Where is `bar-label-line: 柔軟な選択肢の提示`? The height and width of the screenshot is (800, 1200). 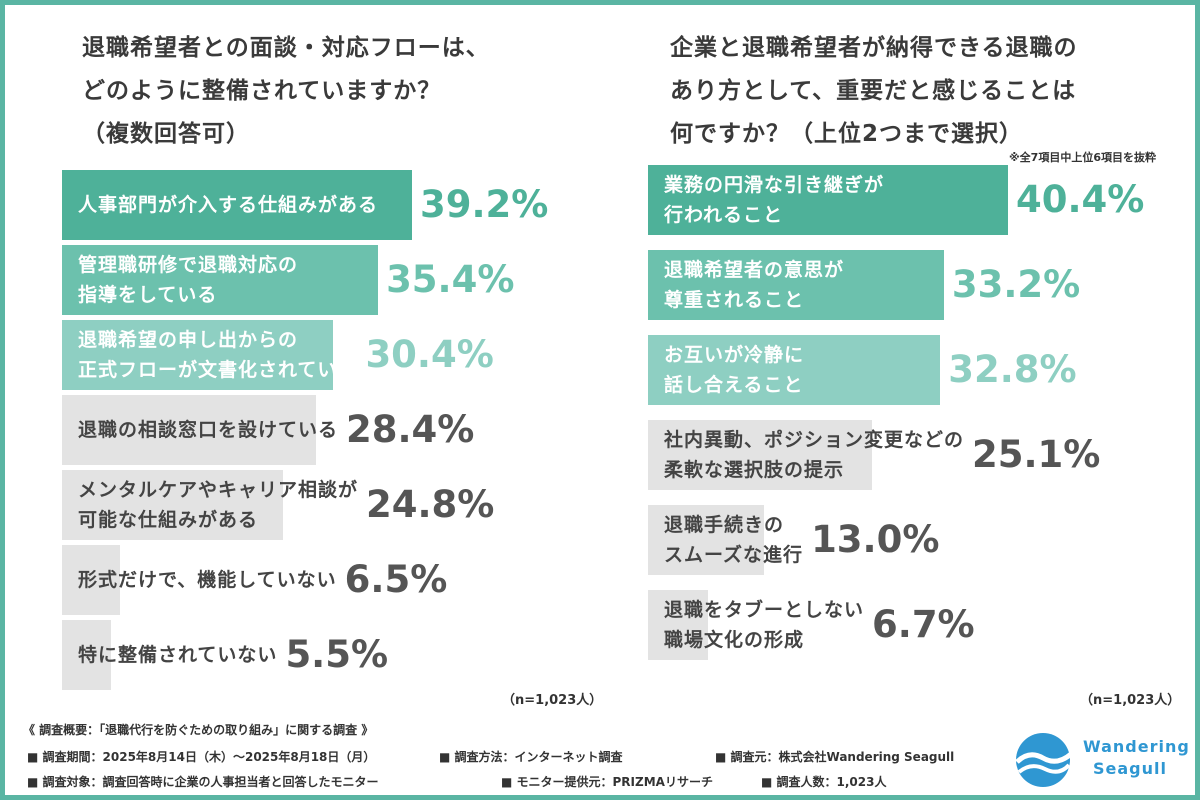
bar-label-line: 柔軟な選択肢の提示 is located at coordinates (754, 470).